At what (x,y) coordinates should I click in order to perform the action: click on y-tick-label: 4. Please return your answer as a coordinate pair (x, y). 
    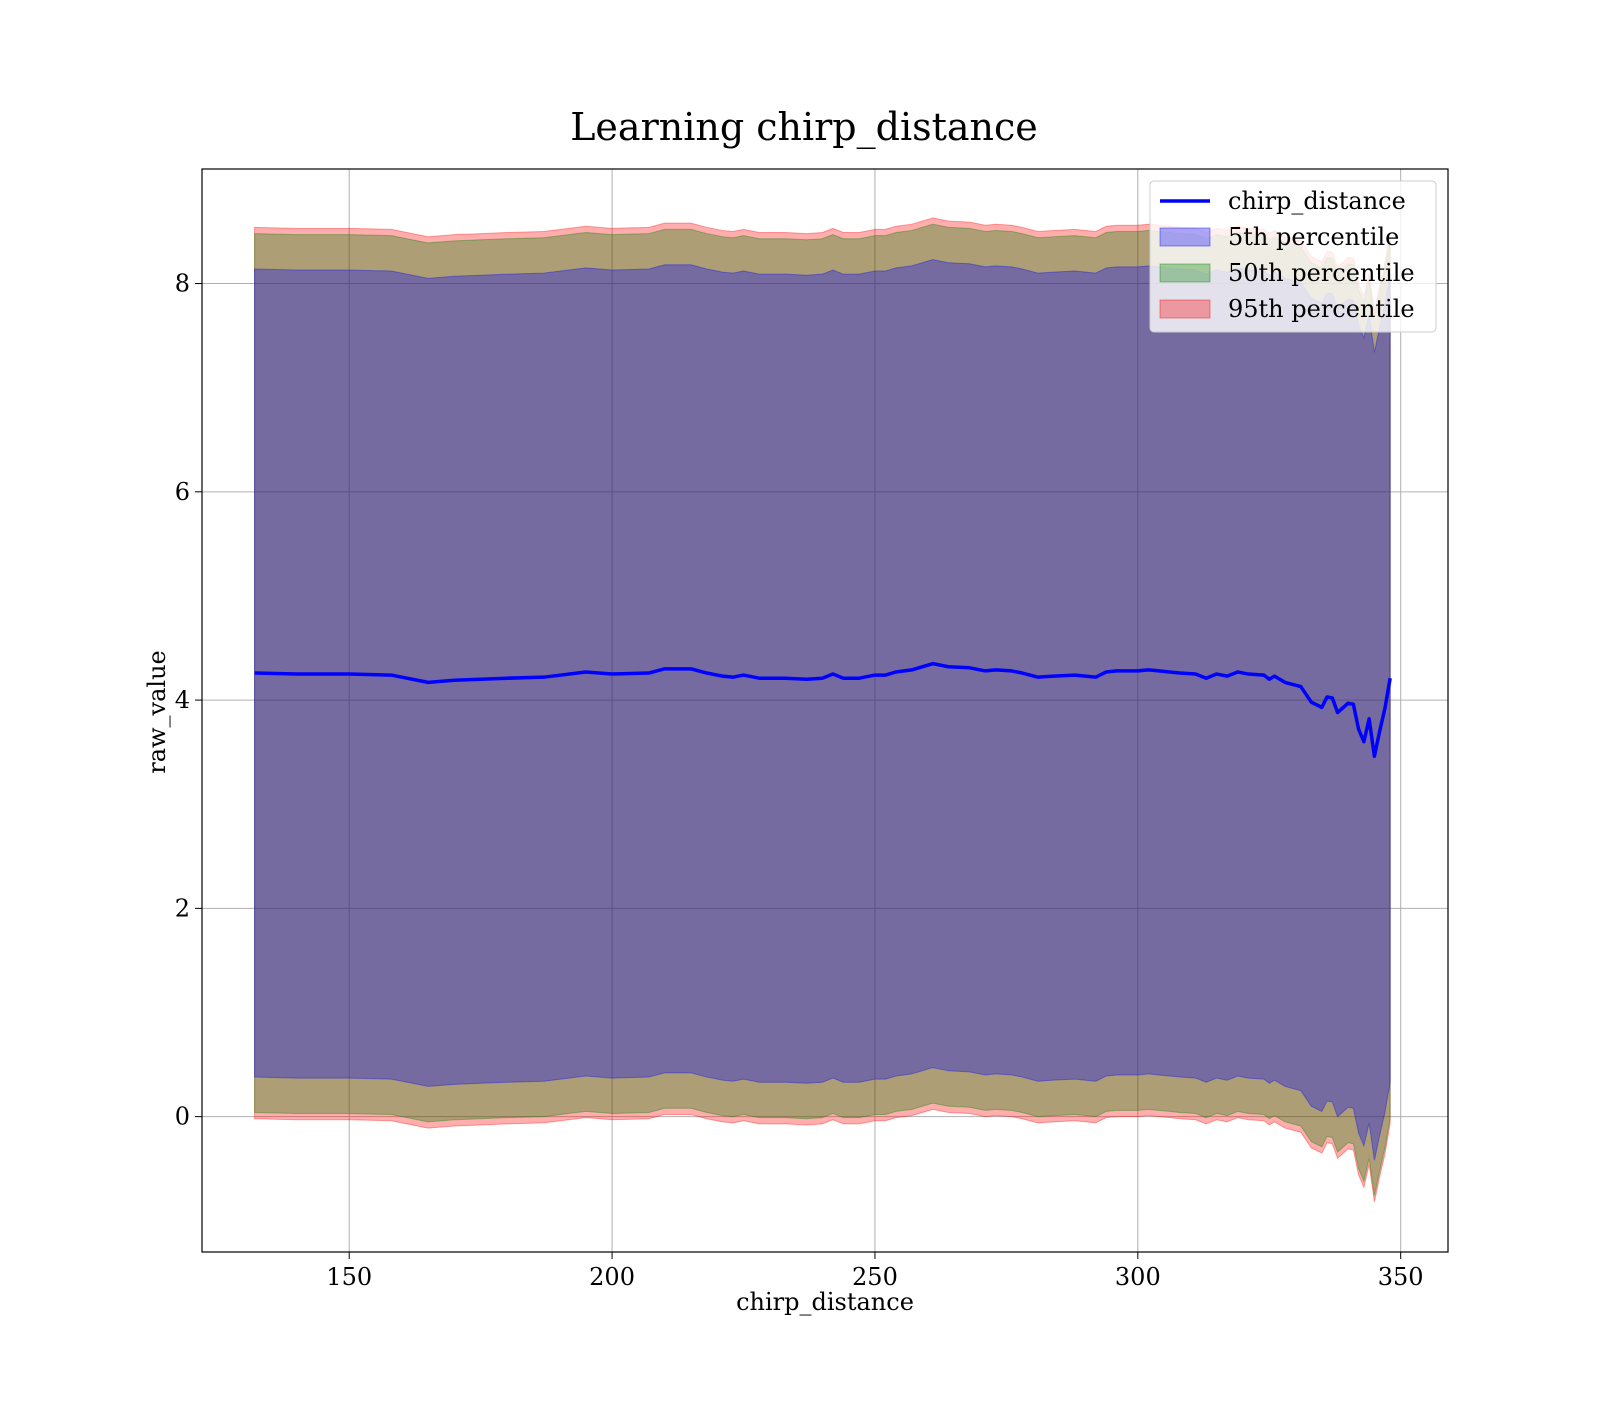
    Looking at the image, I should click on (182, 700).